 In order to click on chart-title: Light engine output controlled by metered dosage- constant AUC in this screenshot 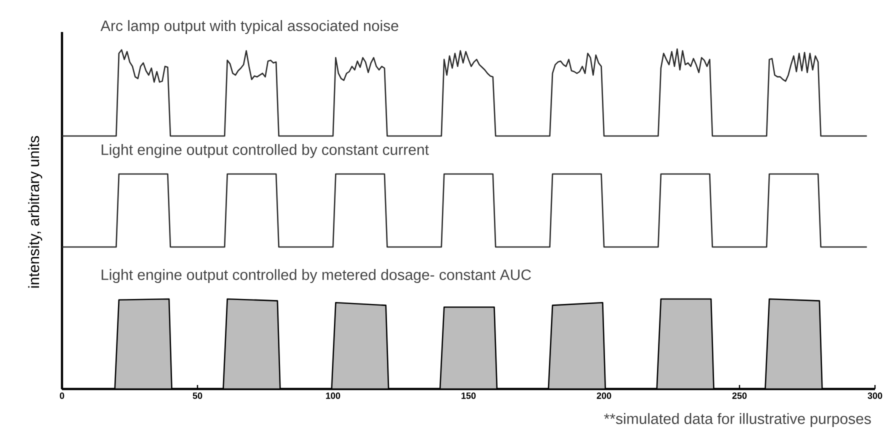, I will do `click(316, 276)`.